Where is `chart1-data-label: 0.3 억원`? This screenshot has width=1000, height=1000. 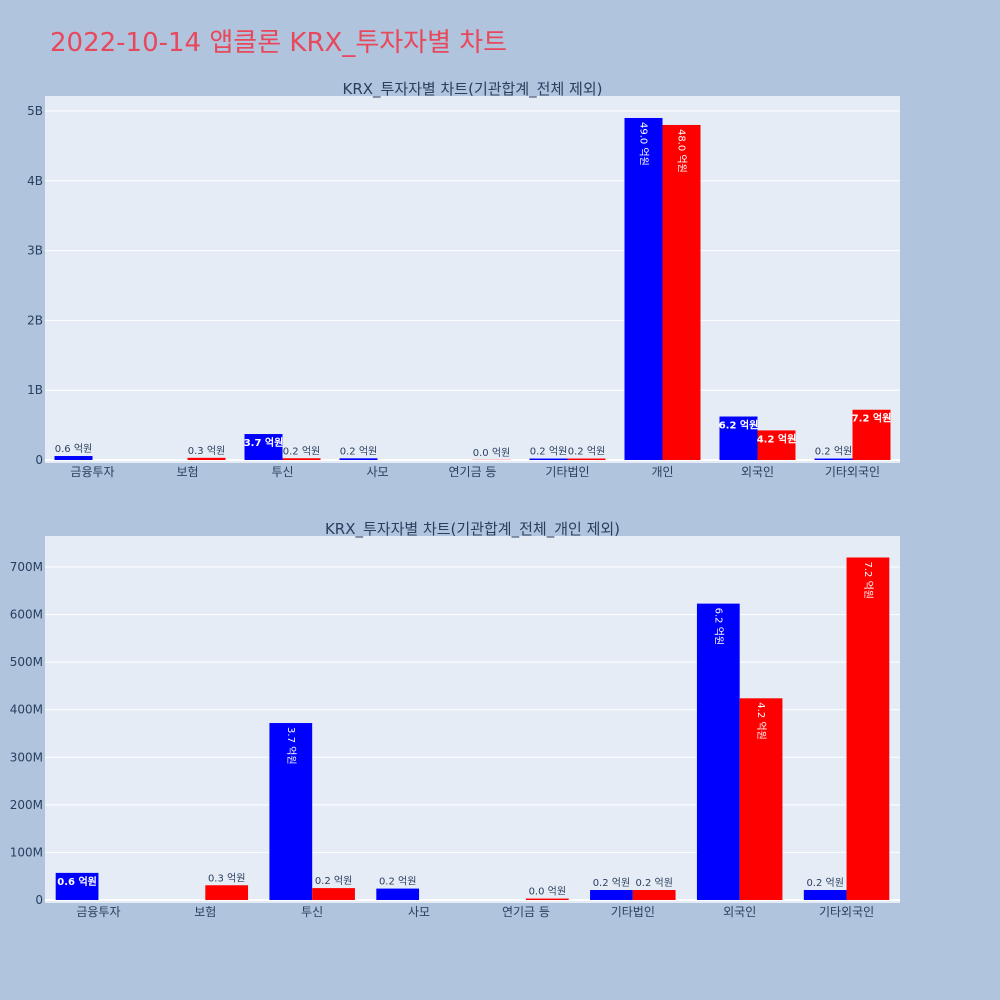 chart1-data-label: 0.3 억원 is located at coordinates (206, 451).